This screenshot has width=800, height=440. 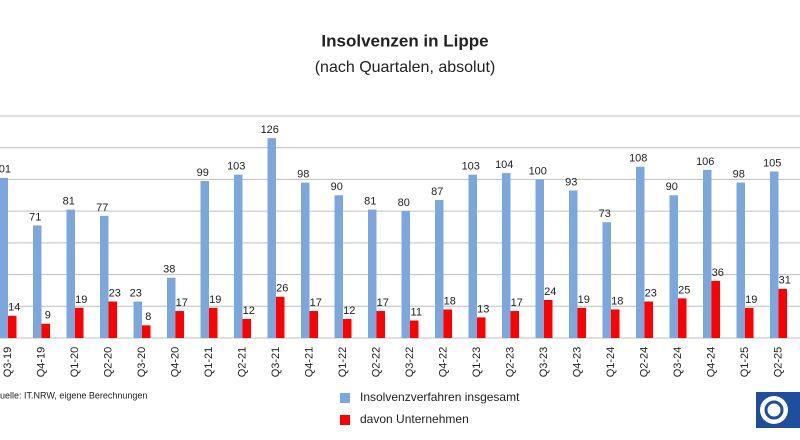 I want to click on x-tick-label: Q1-22, so click(x=343, y=362).